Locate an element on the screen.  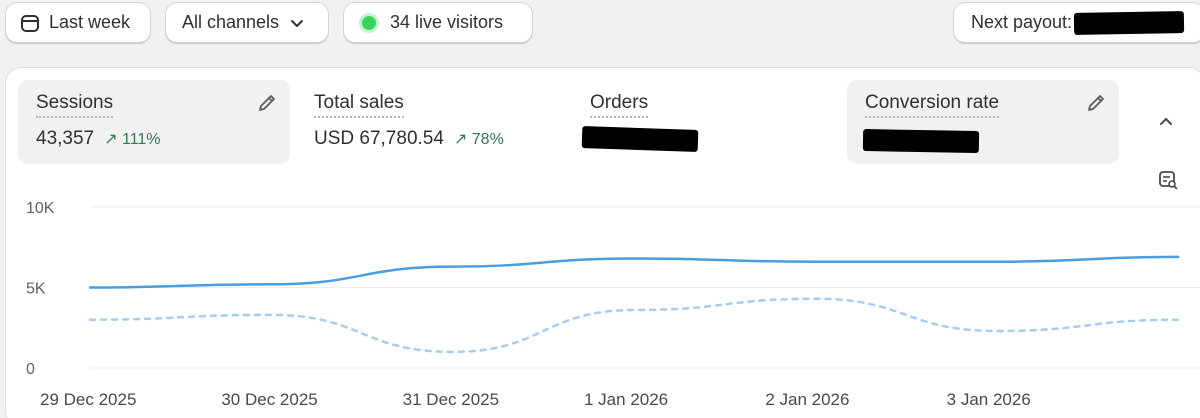
next-payout-button: Next payout: is located at coordinates (1076, 22).